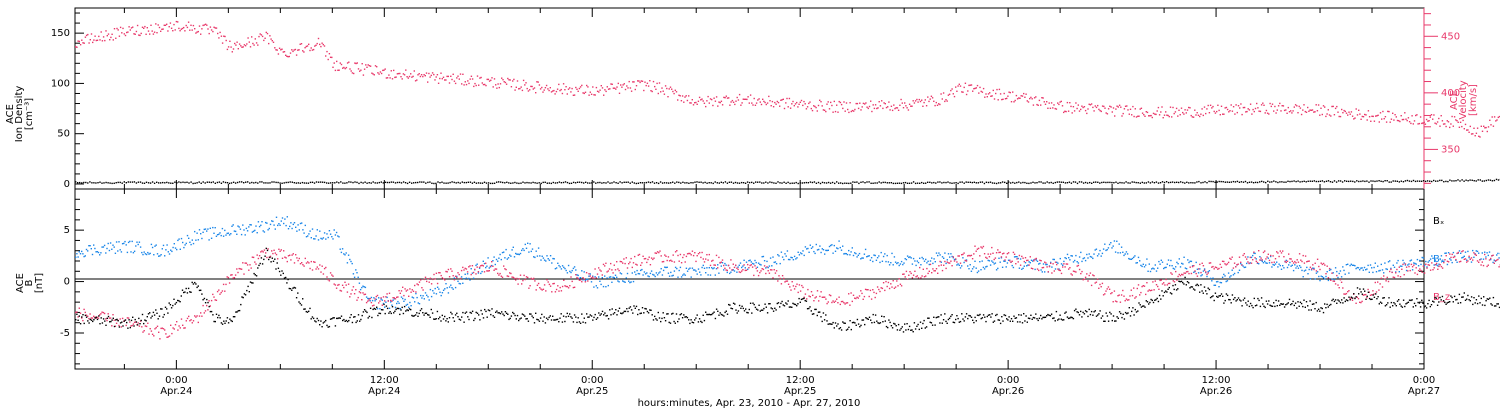  I want to click on top-left-tick-label: 100, so click(60, 83).